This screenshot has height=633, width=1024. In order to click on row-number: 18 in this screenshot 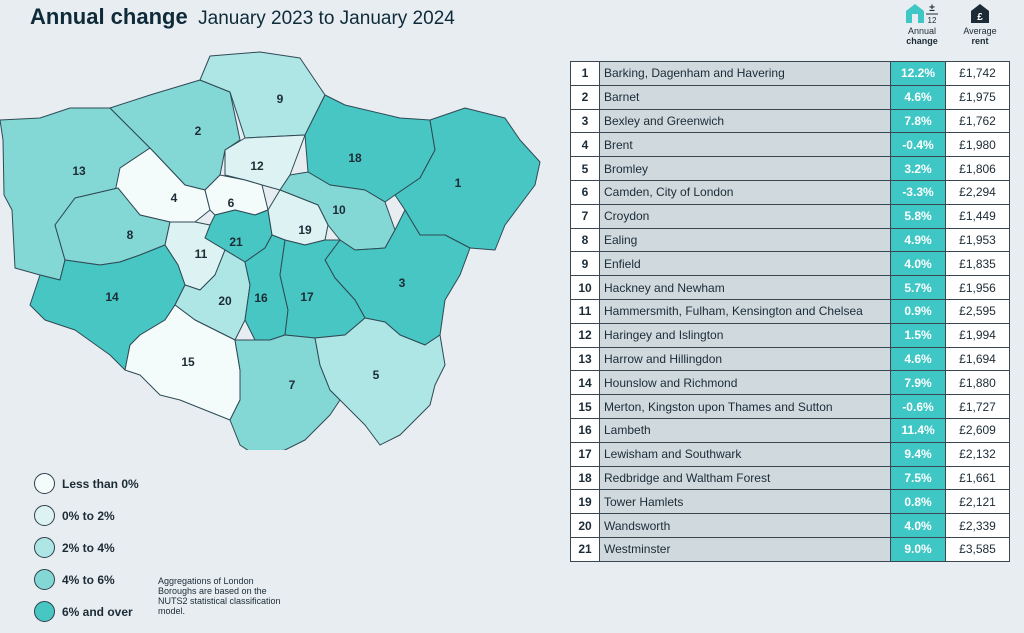, I will do `click(585, 478)`.